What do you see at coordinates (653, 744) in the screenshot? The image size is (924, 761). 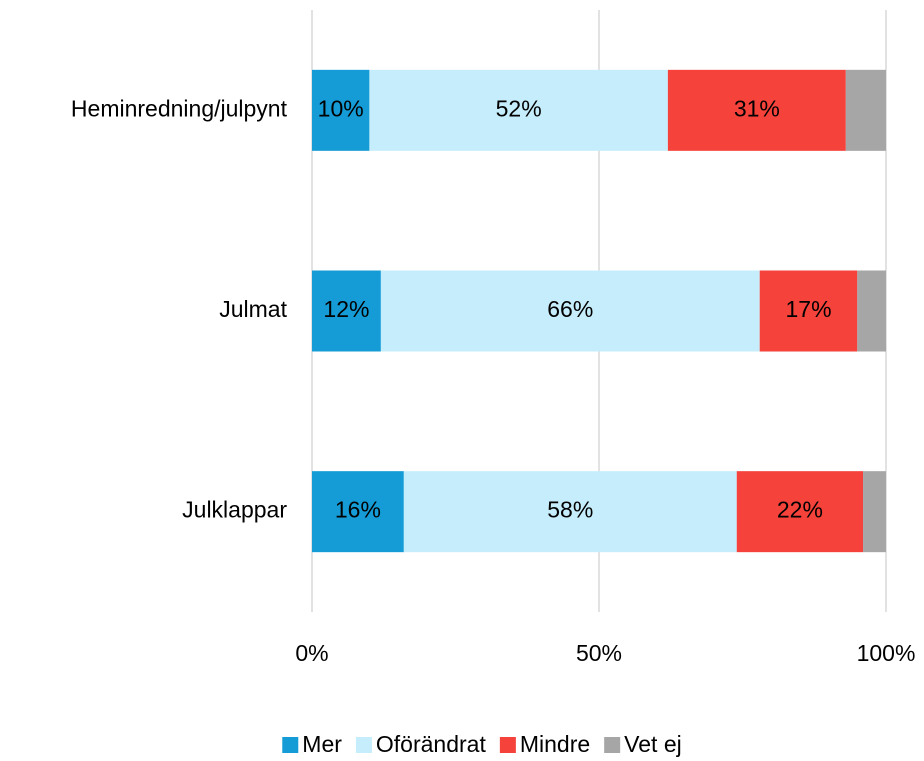 I see `legend-label: Vet ej` at bounding box center [653, 744].